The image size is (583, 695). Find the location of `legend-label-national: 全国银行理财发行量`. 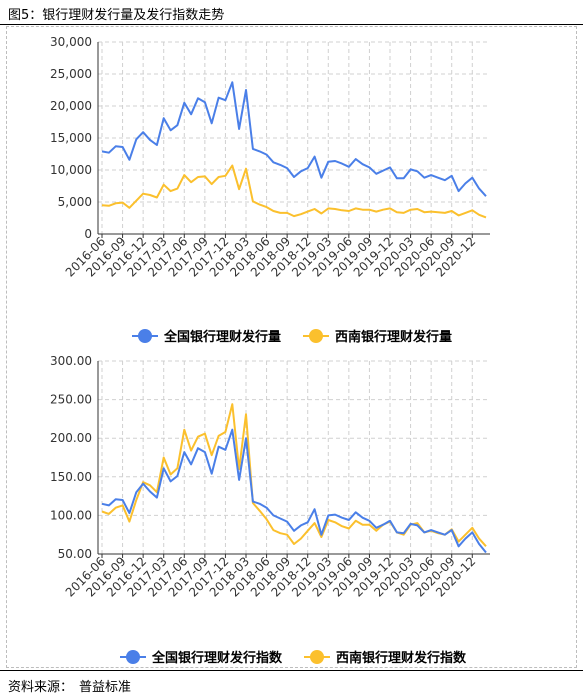

legend-label-national: 全国银行理财发行量 is located at coordinates (223, 337).